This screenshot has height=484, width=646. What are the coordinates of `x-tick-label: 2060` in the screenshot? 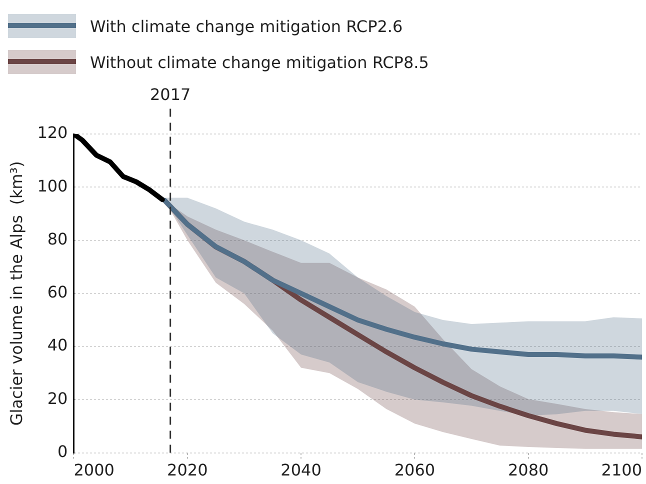 It's located at (415, 470).